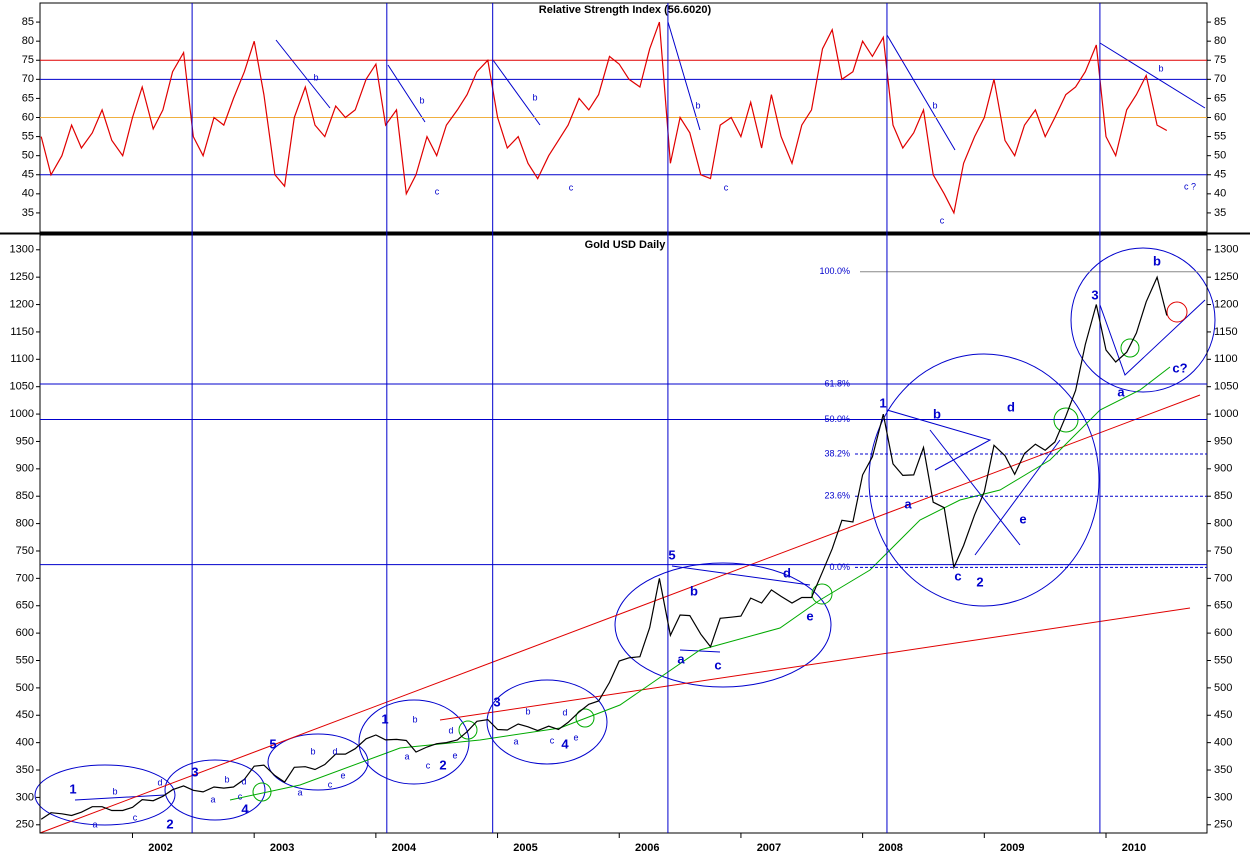 The height and width of the screenshot is (855, 1250). I want to click on y-tick-label: 1250, so click(22, 277).